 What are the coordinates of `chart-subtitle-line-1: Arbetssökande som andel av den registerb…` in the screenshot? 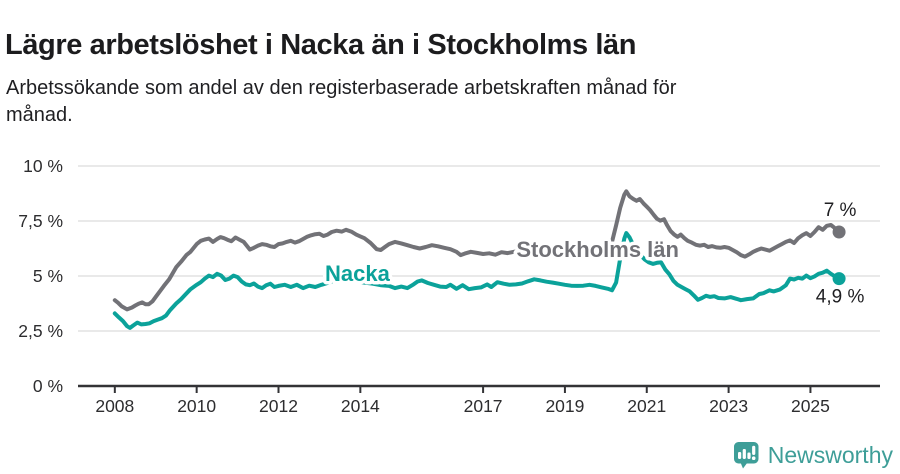 It's located at (341, 88).